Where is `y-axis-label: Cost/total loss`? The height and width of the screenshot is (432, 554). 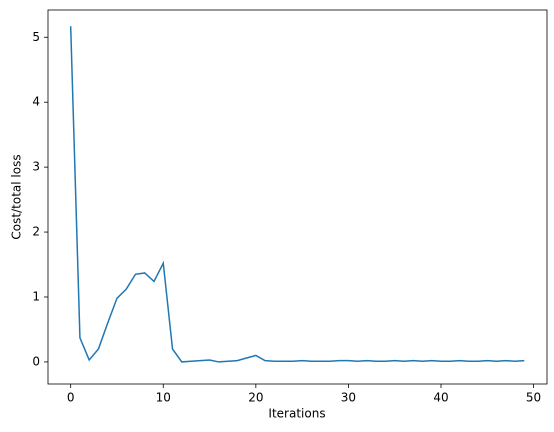
y-axis-label: Cost/total loss is located at coordinates (17, 196).